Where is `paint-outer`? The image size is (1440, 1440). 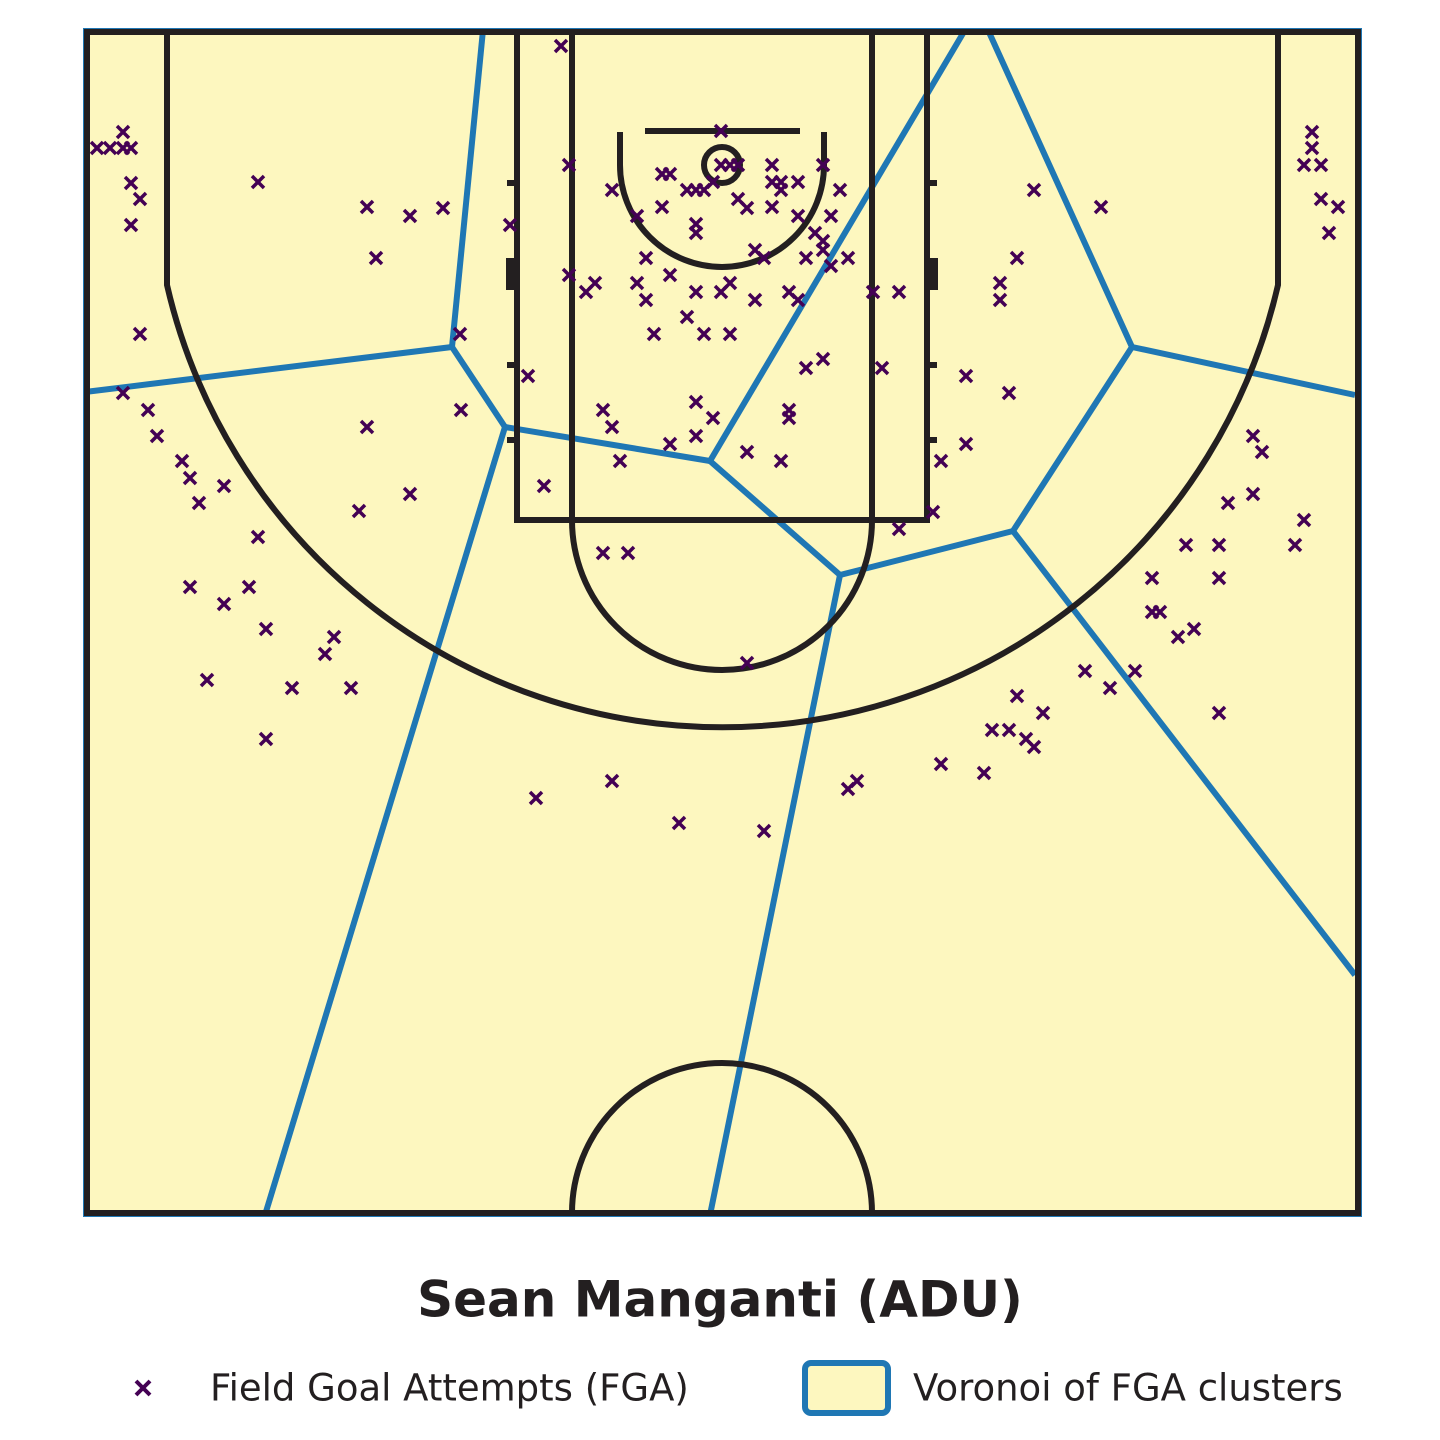 paint-outer is located at coordinates (722, 276).